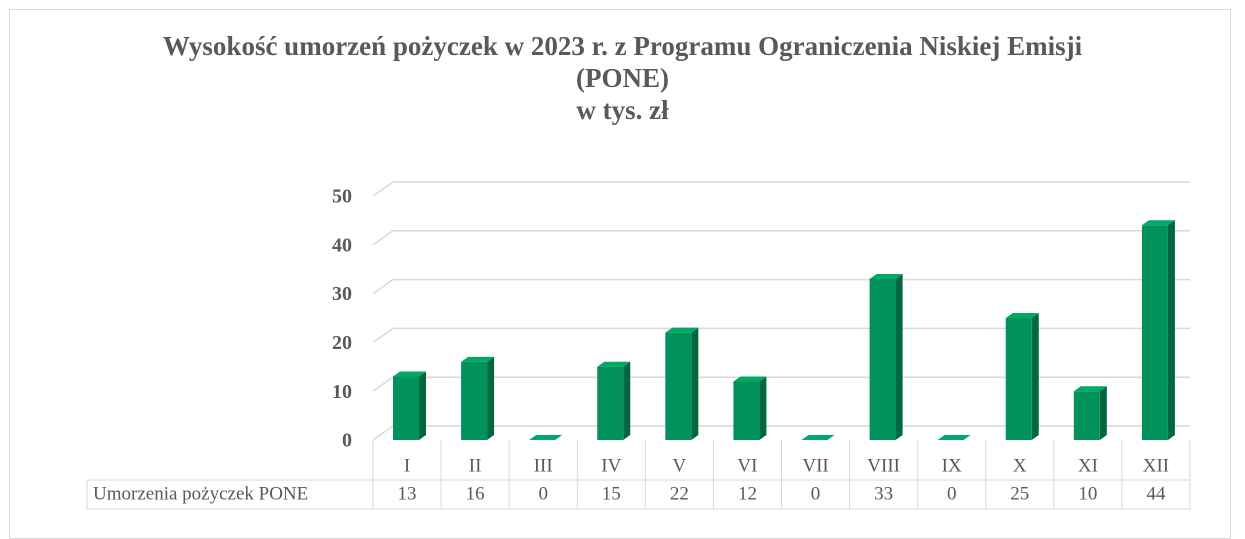 This screenshot has height=539, width=1245. Describe the element at coordinates (475, 493) in the screenshot. I see `table-value: 16` at that location.